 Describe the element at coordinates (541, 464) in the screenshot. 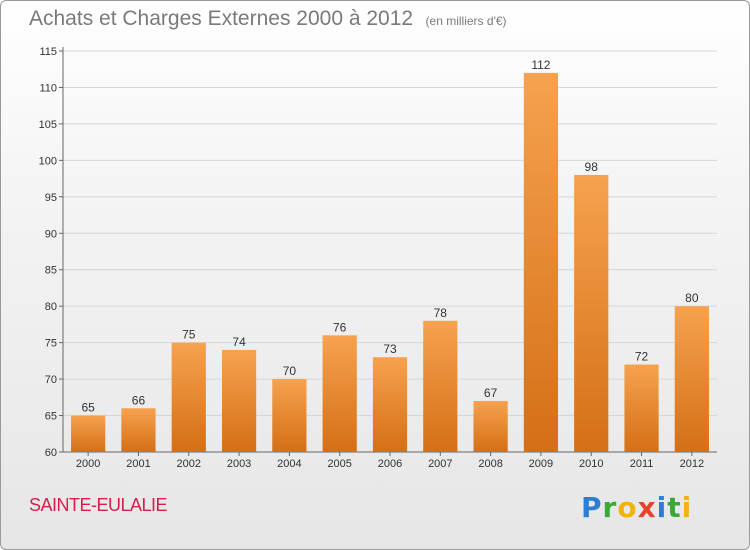

I see `x-tick-label: 2009` at that location.